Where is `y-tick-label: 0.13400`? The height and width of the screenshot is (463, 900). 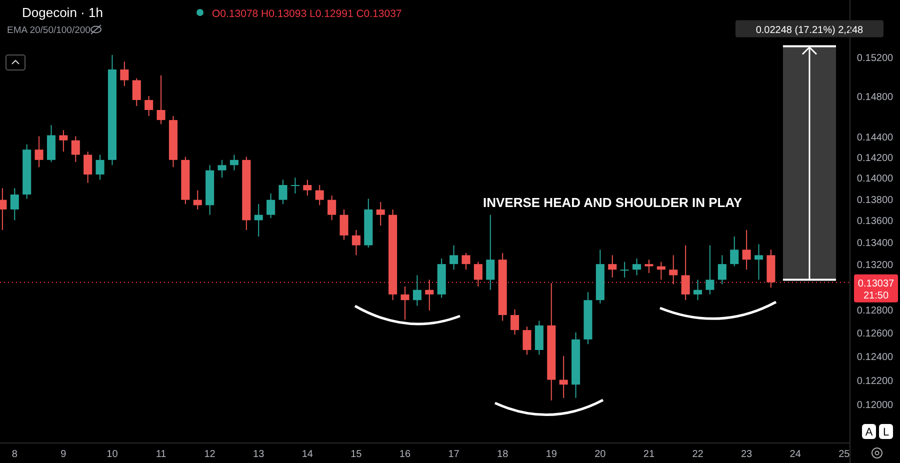 y-tick-label: 0.13400 is located at coordinates (875, 243).